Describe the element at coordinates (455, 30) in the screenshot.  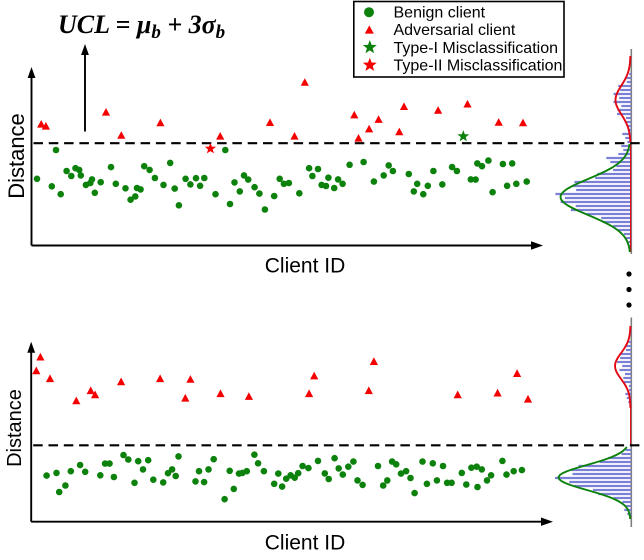
I see `svg-text: Adversarial client` at that location.